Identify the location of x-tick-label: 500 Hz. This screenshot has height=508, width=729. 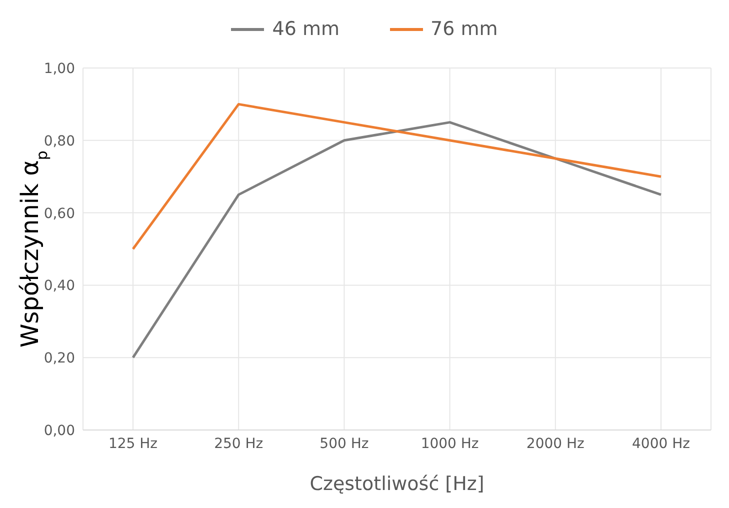
(344, 444).